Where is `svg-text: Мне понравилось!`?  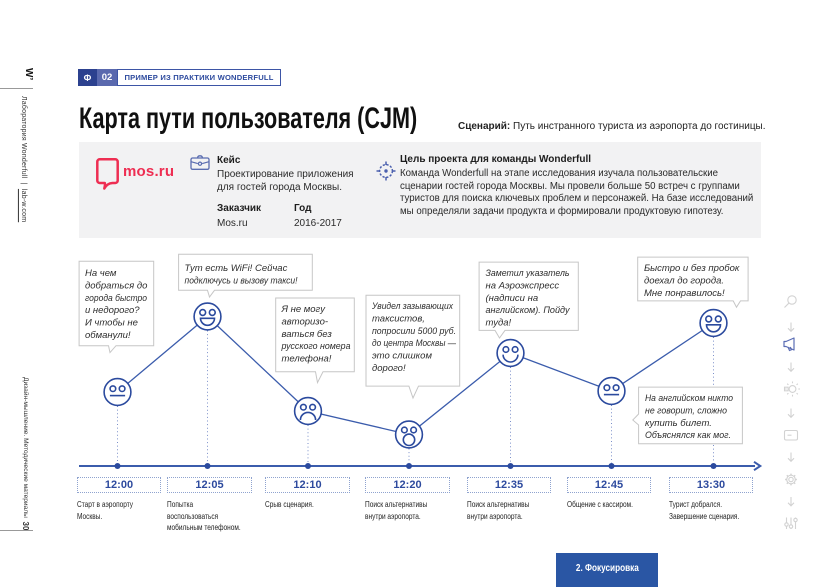 svg-text: Мне понравилось! is located at coordinates (684, 293).